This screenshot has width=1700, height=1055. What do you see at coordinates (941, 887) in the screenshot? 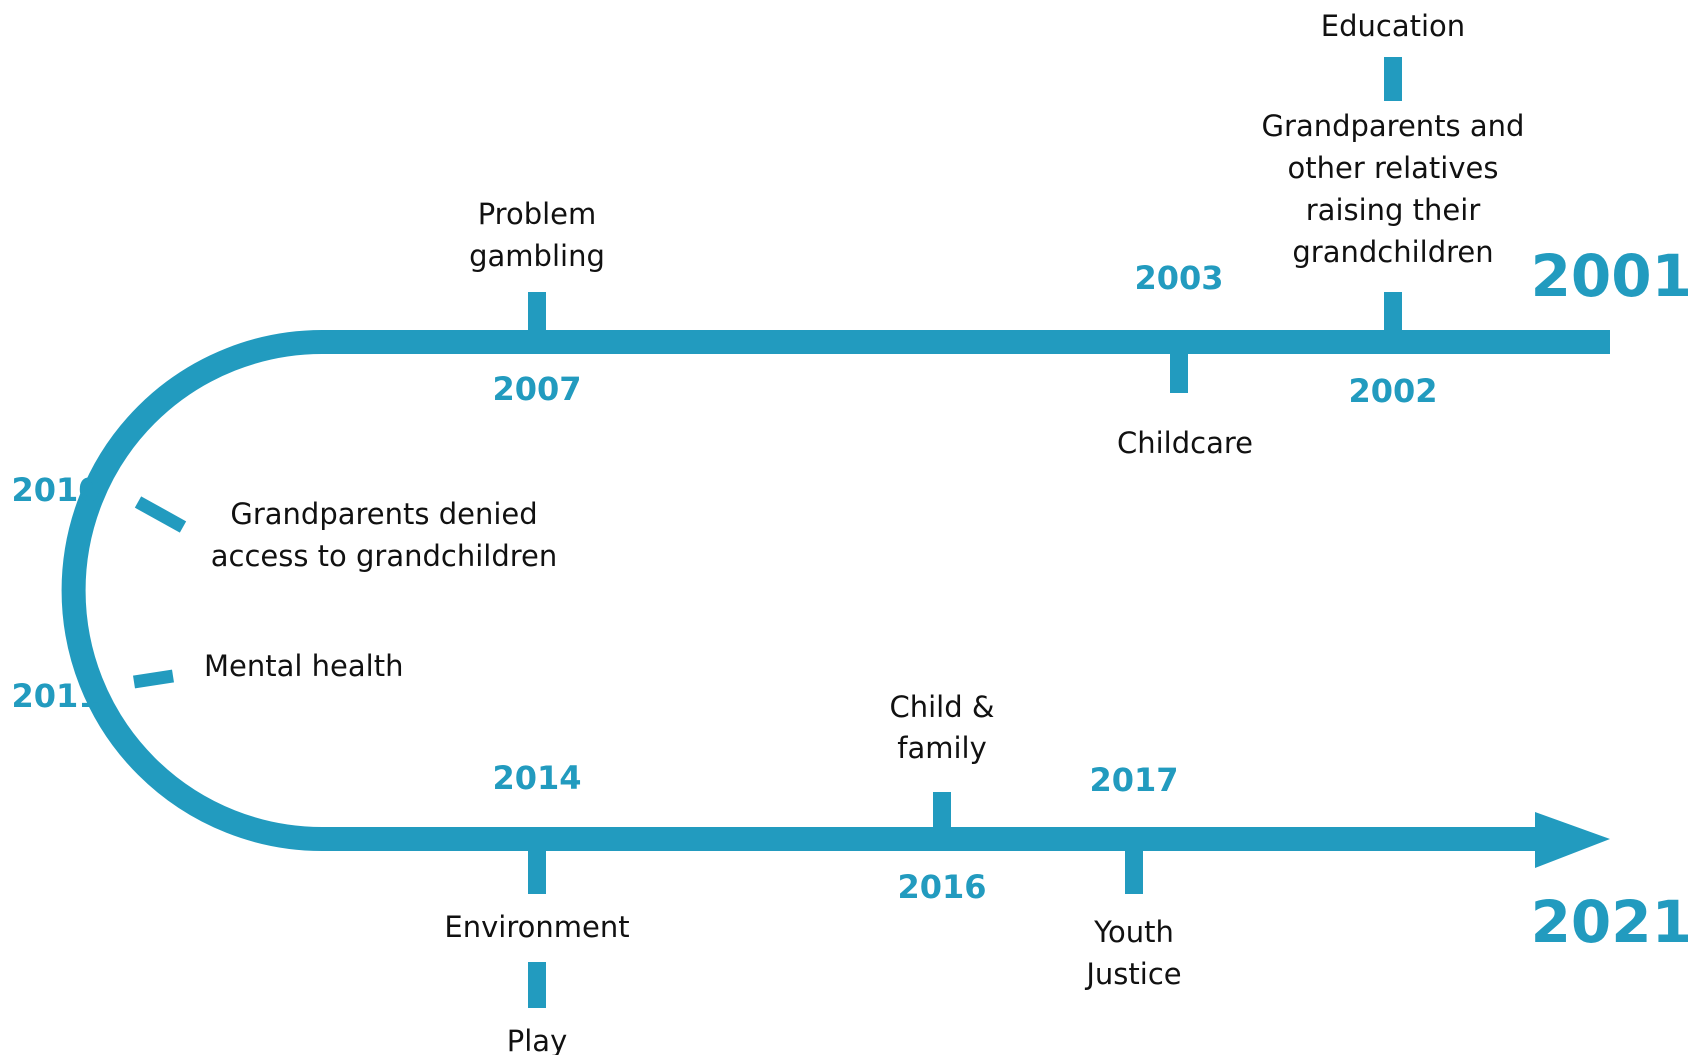
I see `event-year: 2016` at bounding box center [941, 887].